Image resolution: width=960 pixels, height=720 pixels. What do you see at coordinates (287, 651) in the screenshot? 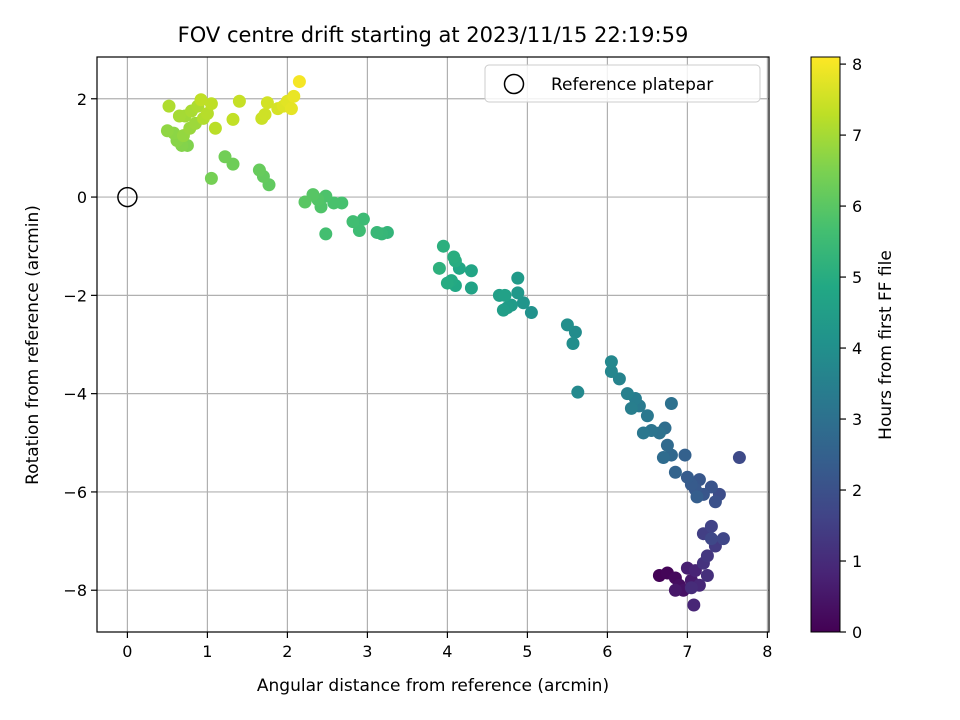
I see `x-tick-label: 2` at bounding box center [287, 651].